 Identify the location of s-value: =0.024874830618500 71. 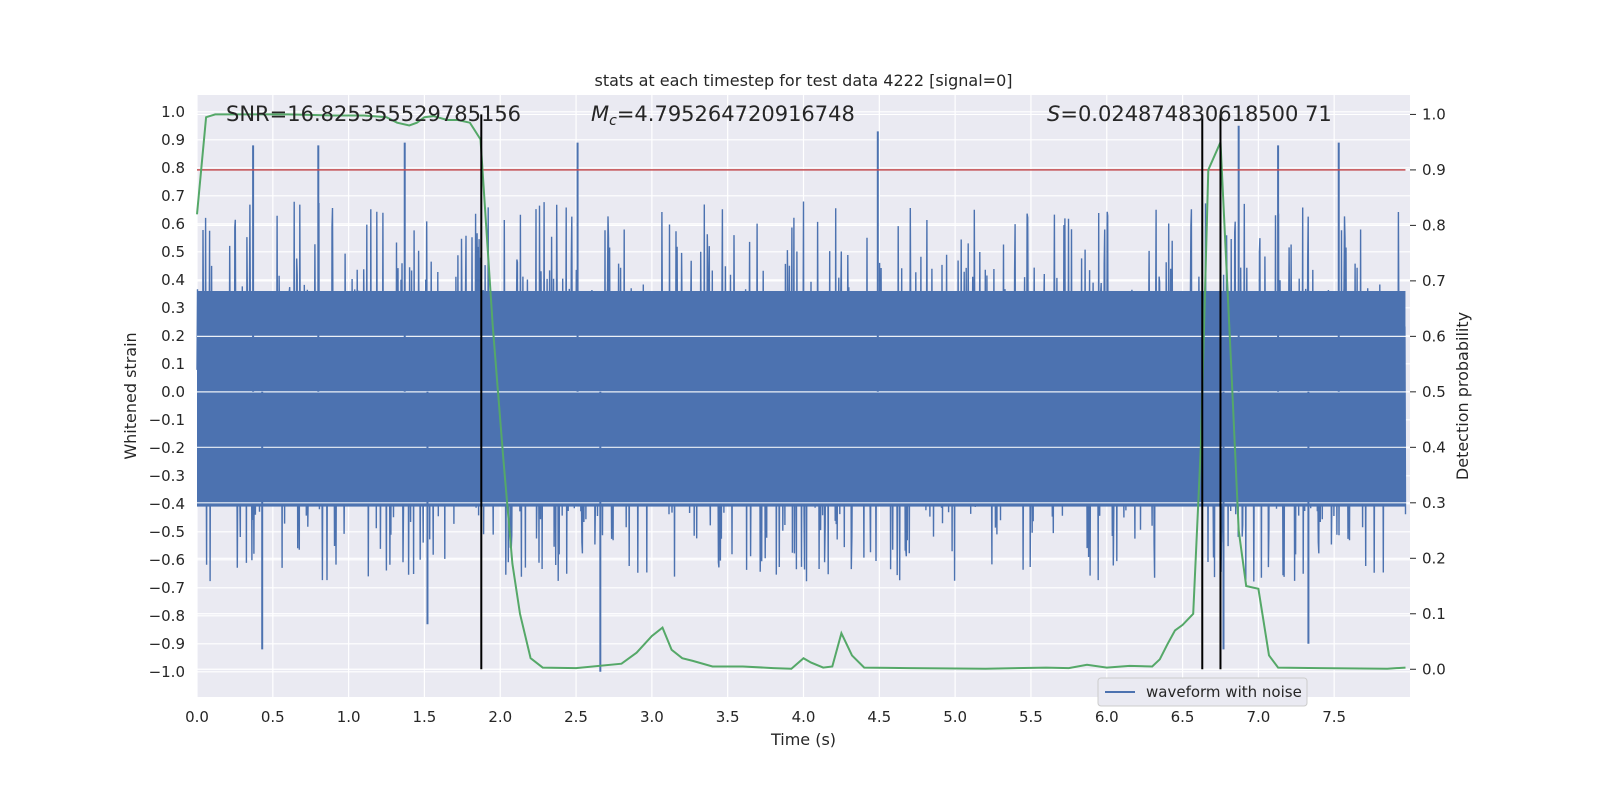
(1195, 114).